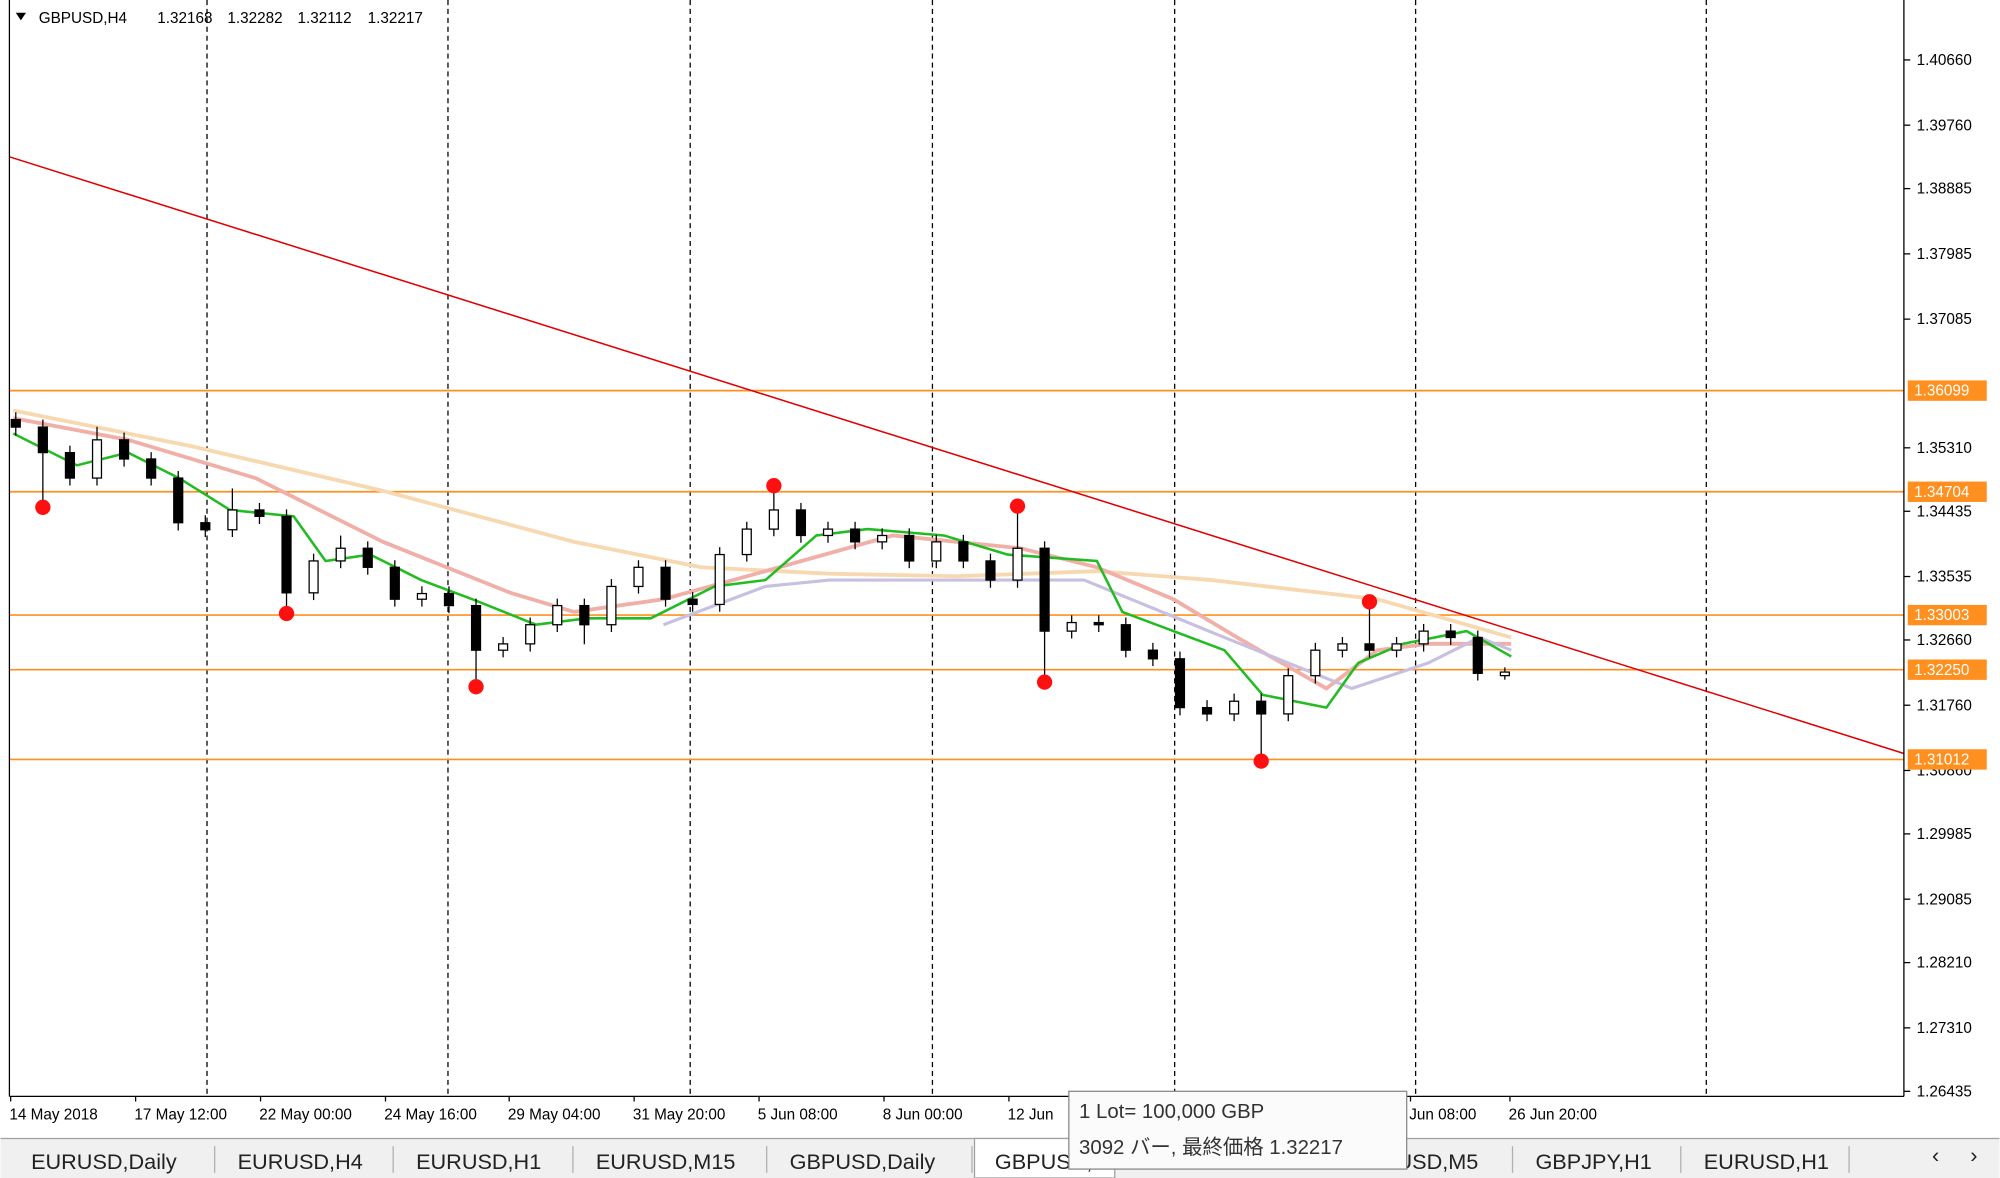 This screenshot has height=1178, width=2000. I want to click on price-tick-label: 1.33535, so click(1944, 577).